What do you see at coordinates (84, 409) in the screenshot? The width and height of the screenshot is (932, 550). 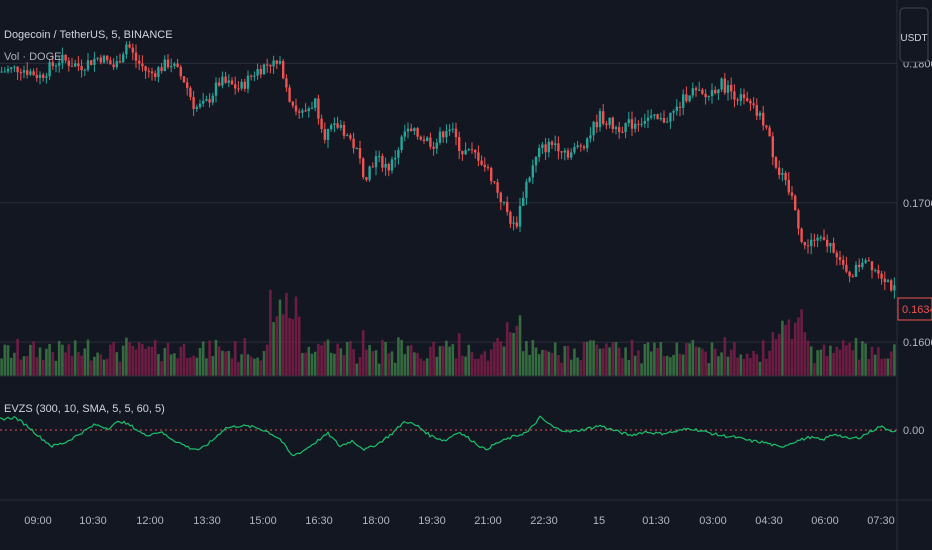 I see `indicator-title: EVZS (300, 10, SMA, 5, 5, 60, 5)` at bounding box center [84, 409].